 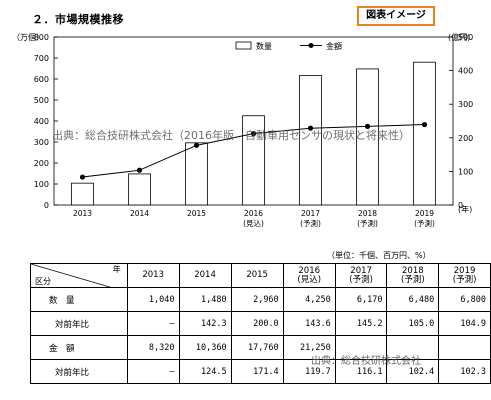 I want to click on bar-2018, so click(x=367, y=137).